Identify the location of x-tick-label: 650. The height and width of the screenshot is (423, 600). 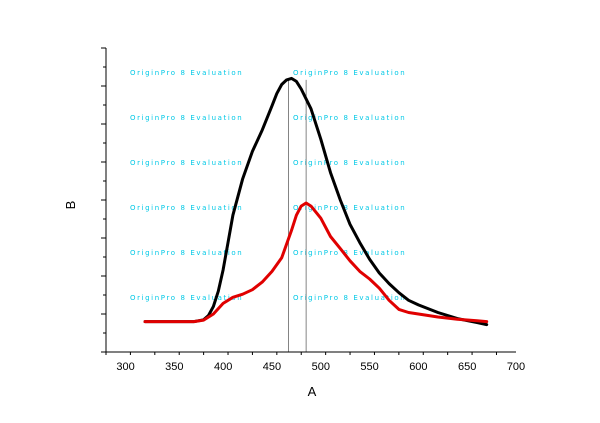
(467, 367).